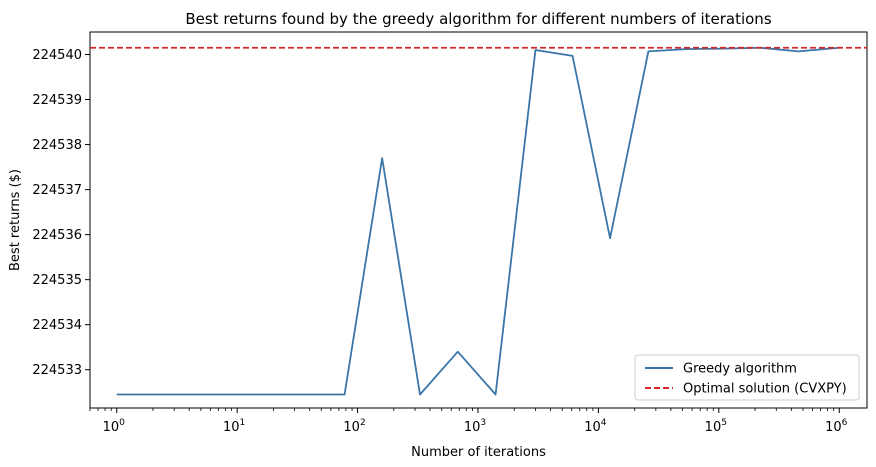 This screenshot has width=876, height=467. I want to click on x-tick-label: 104, so click(595, 426).